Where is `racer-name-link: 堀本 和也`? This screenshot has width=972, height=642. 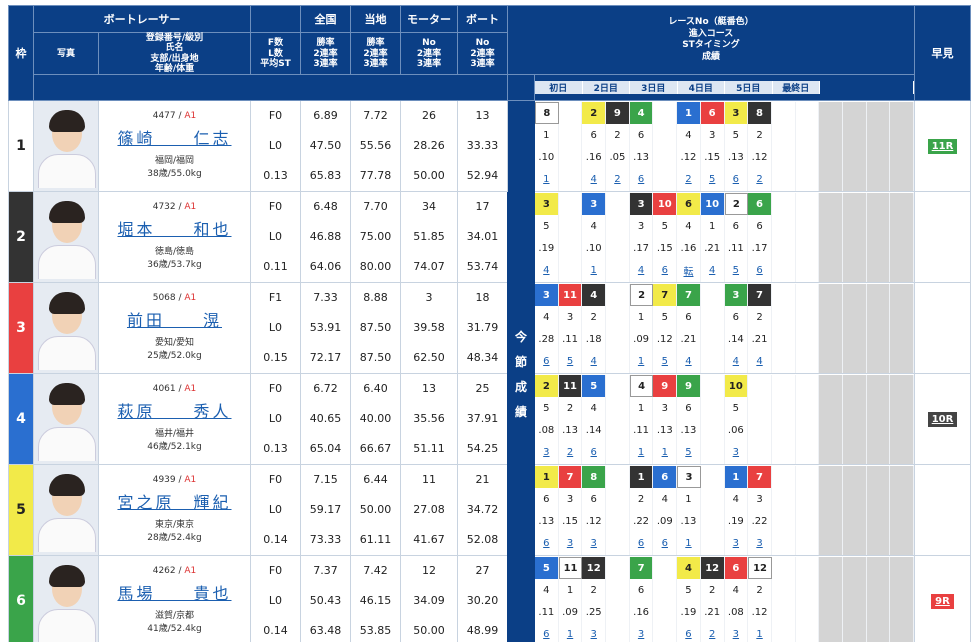
racer-name-link: 堀本 和也 is located at coordinates (174, 229).